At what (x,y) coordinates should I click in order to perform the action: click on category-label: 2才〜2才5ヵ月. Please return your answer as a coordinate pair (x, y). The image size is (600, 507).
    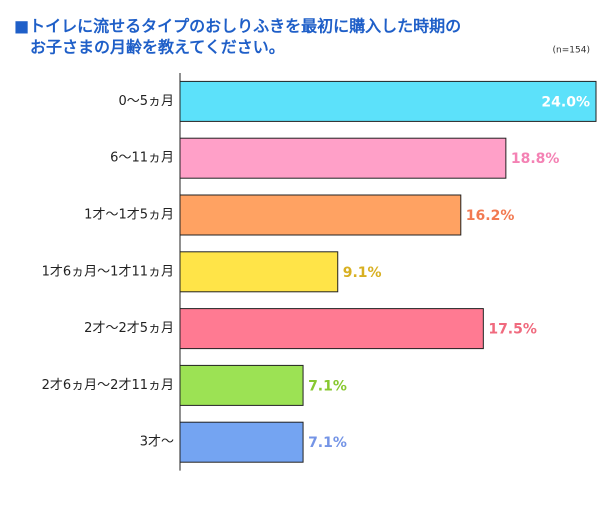
    Looking at the image, I should click on (129, 328).